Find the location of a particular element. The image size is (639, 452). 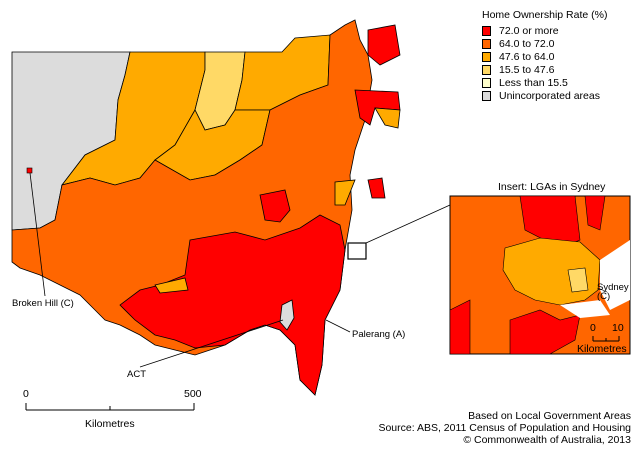

legend-label: Unincorporated areas is located at coordinates (549, 95).